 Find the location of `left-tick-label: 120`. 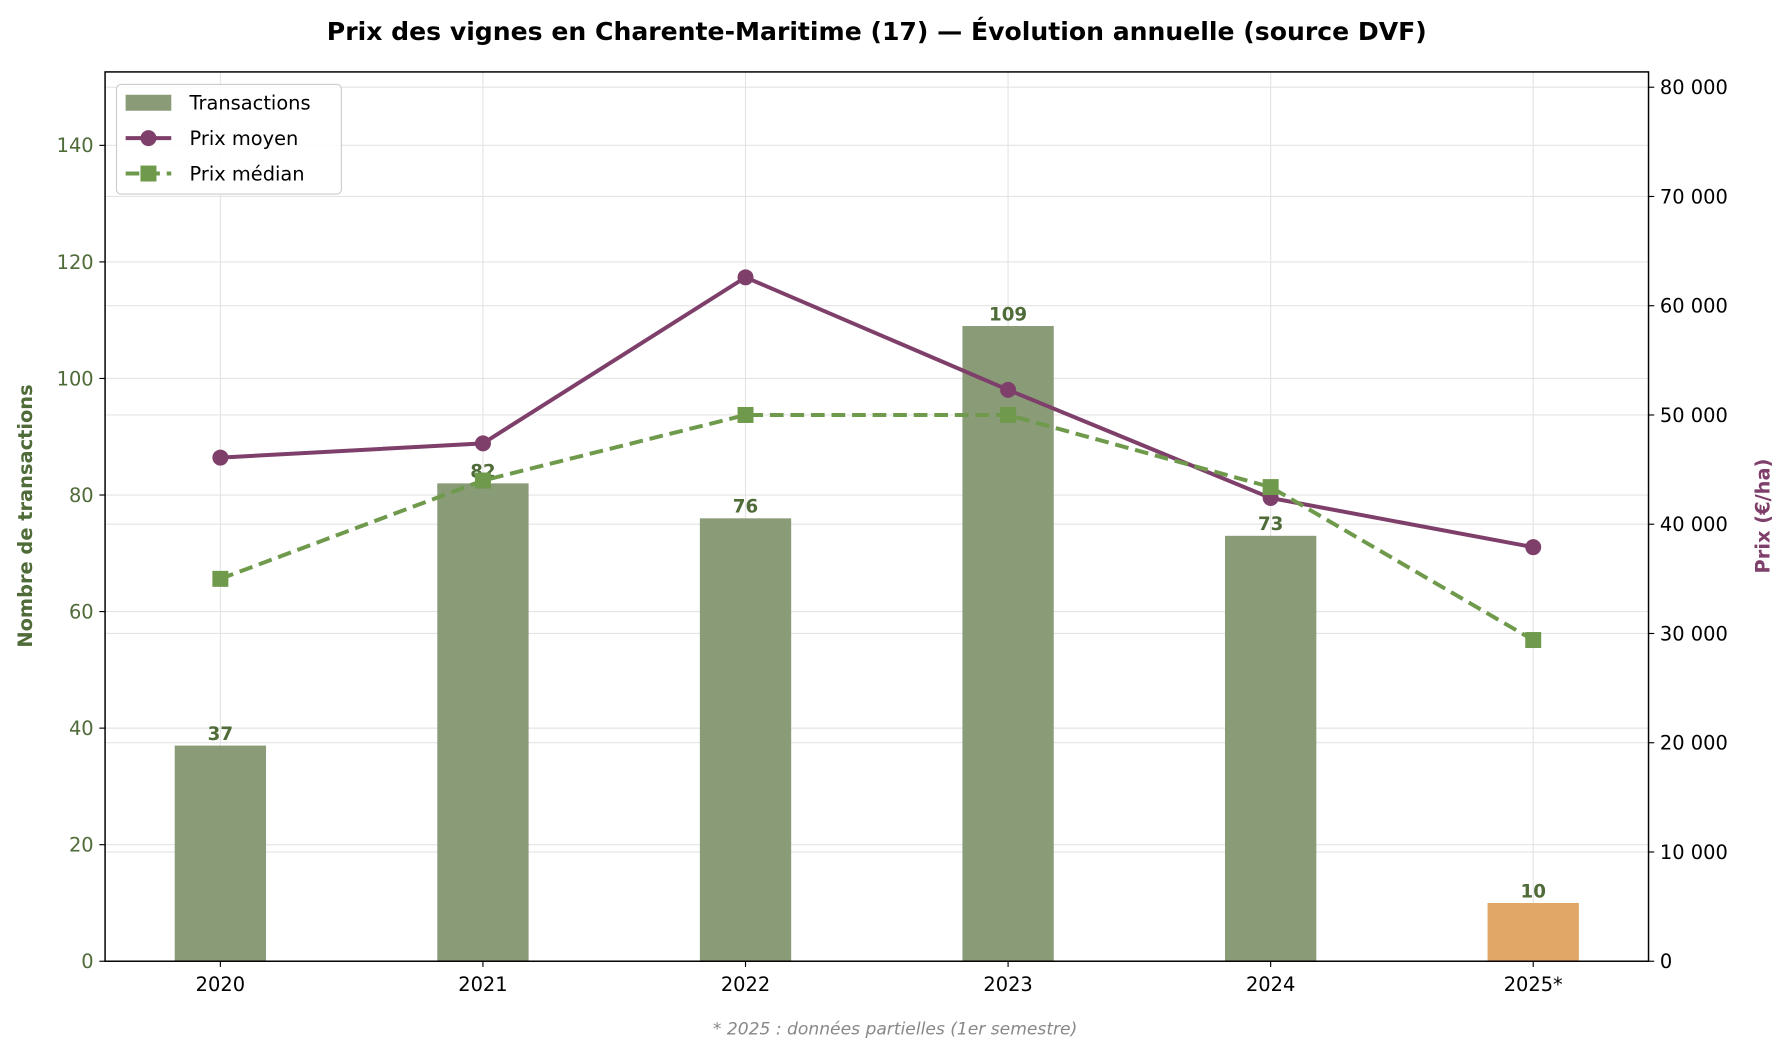

left-tick-label: 120 is located at coordinates (75, 262).